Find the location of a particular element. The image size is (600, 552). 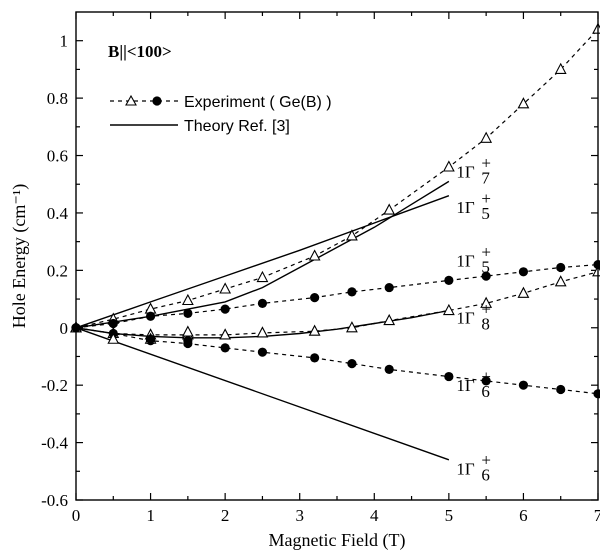

curve-label-2: 1Γ +5 is located at coordinates (473, 206).